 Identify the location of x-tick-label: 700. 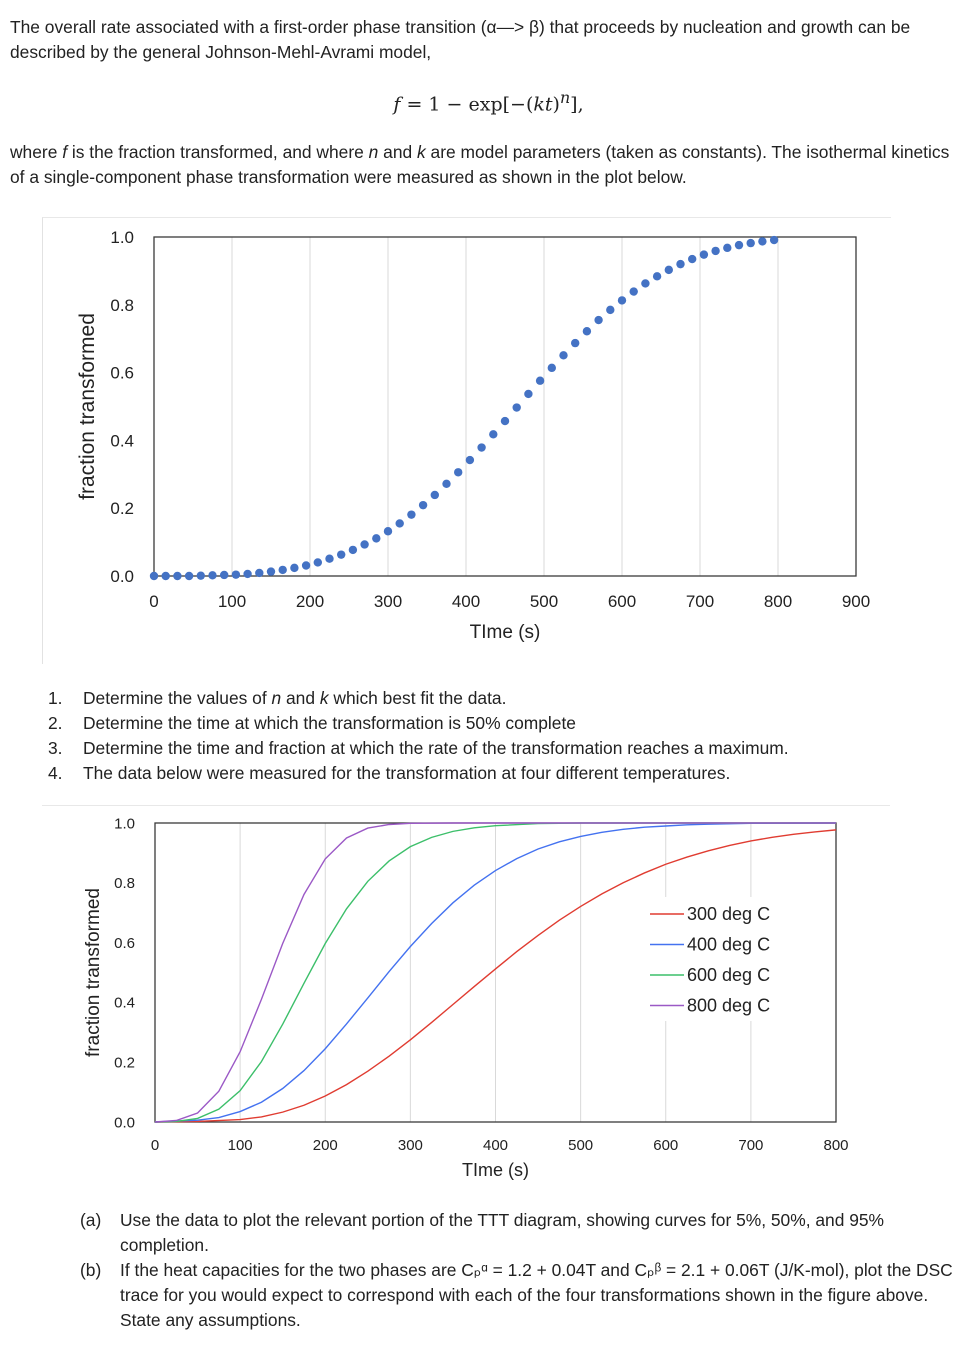
(700, 601).